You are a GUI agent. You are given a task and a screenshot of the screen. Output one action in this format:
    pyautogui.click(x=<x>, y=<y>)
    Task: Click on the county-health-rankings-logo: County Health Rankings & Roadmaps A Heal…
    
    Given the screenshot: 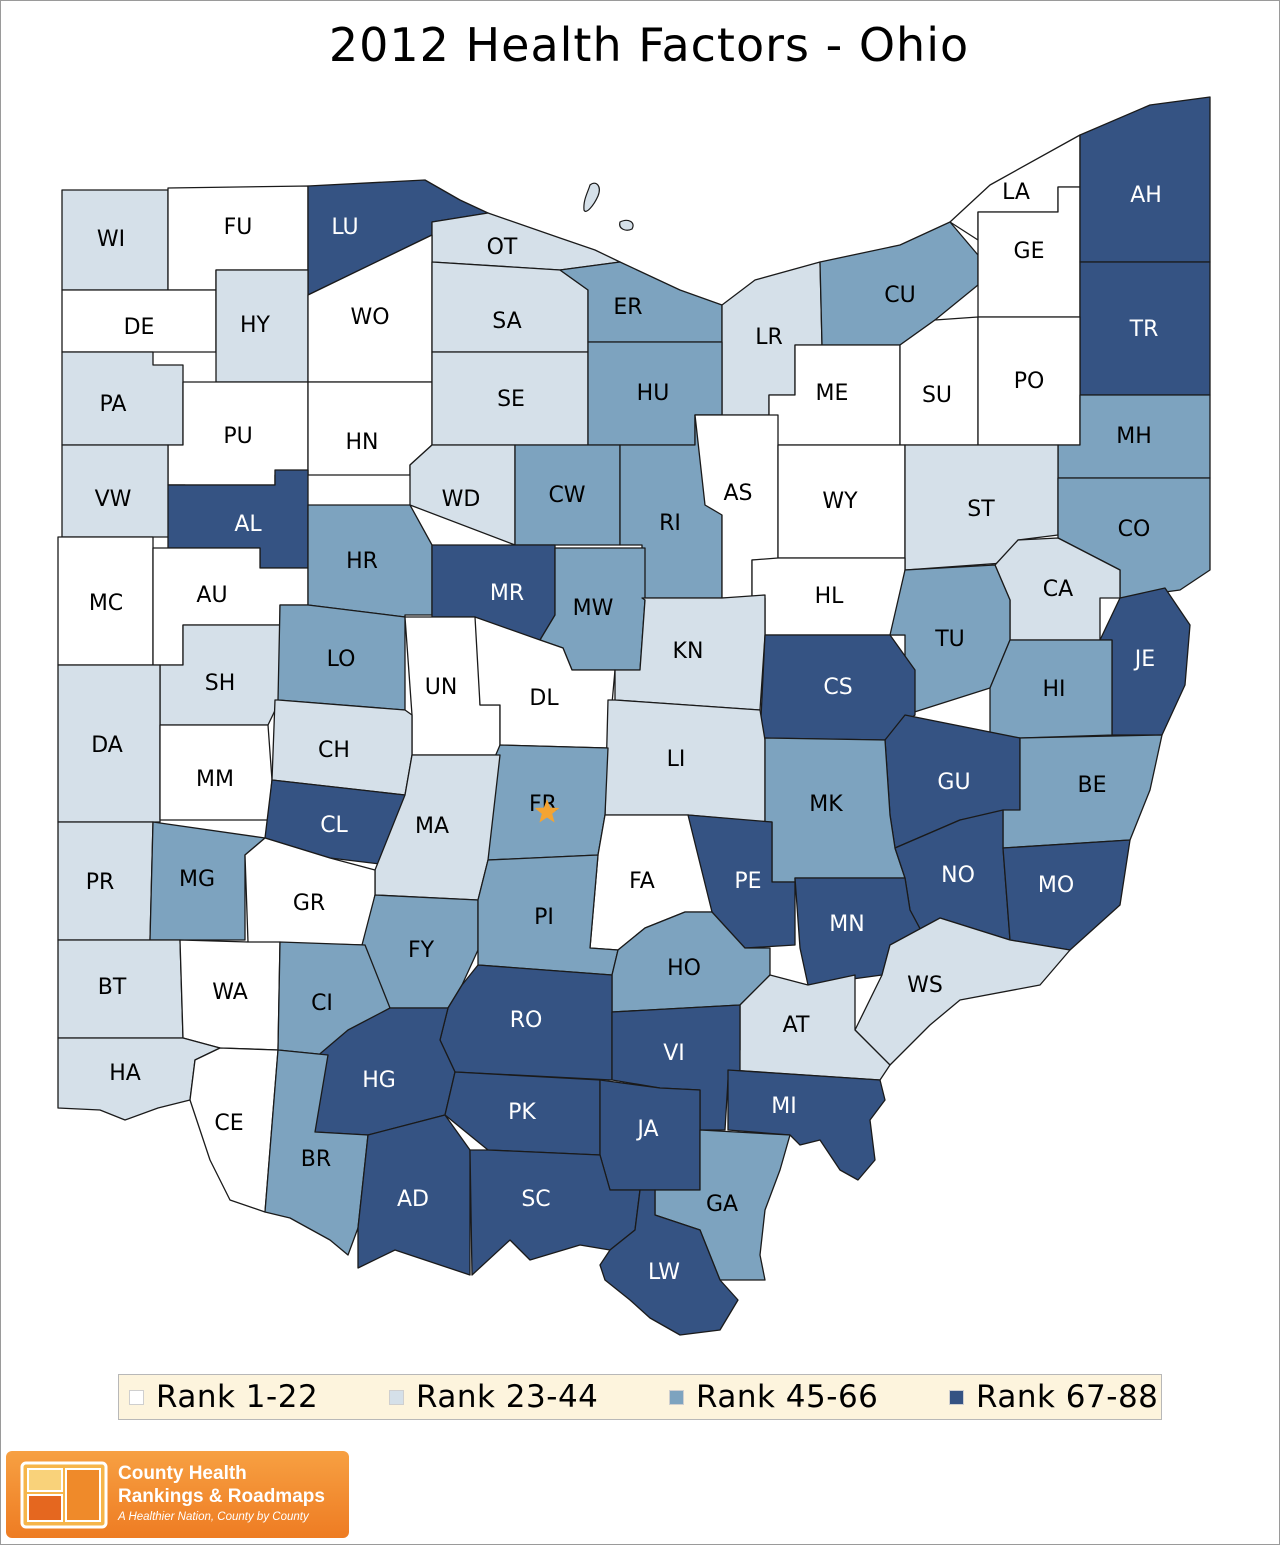 What is the action you would take?
    pyautogui.click(x=177, y=1494)
    